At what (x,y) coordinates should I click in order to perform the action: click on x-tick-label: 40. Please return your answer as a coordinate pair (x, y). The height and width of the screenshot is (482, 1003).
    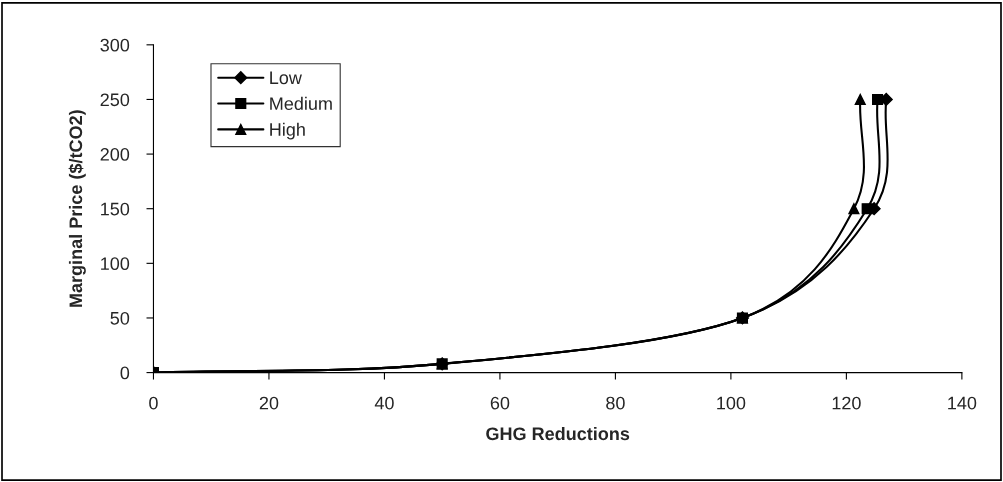
    Looking at the image, I should click on (384, 403).